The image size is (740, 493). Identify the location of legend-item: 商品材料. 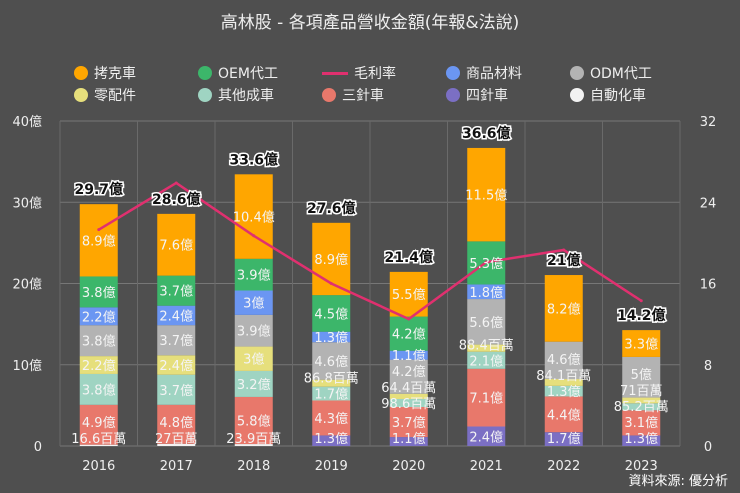
(508, 73).